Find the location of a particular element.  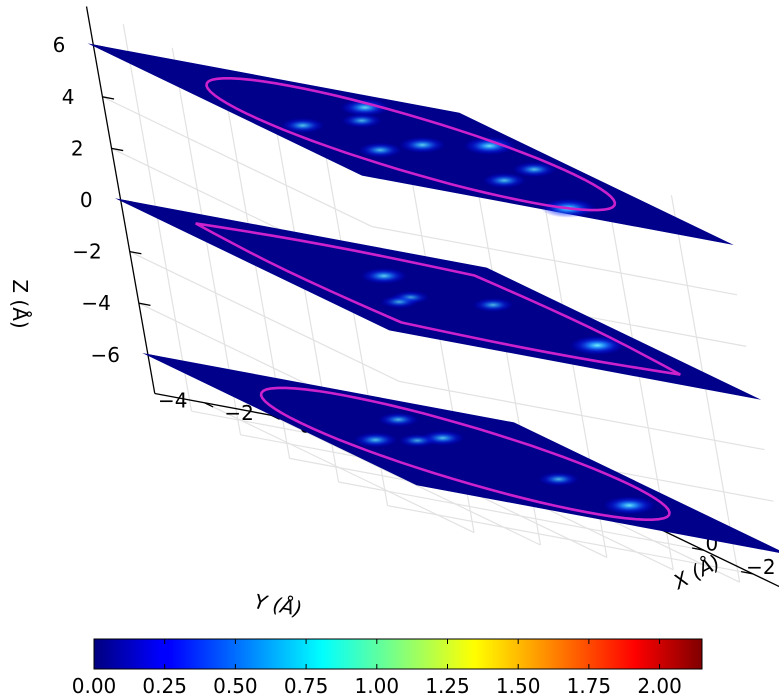

y-tick-label: −2 is located at coordinates (238, 413).